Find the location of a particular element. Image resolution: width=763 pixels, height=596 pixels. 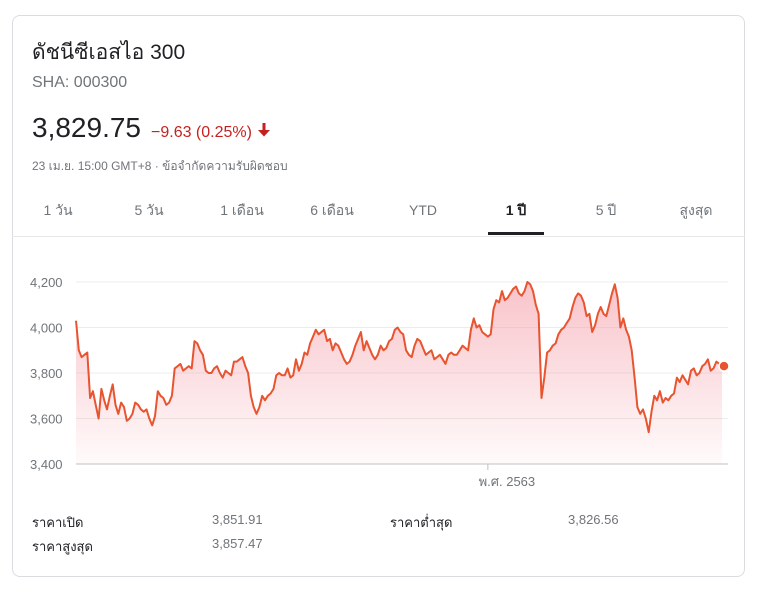

price-row: 3,829.75 −9.63 (0.25%) is located at coordinates (151, 128).